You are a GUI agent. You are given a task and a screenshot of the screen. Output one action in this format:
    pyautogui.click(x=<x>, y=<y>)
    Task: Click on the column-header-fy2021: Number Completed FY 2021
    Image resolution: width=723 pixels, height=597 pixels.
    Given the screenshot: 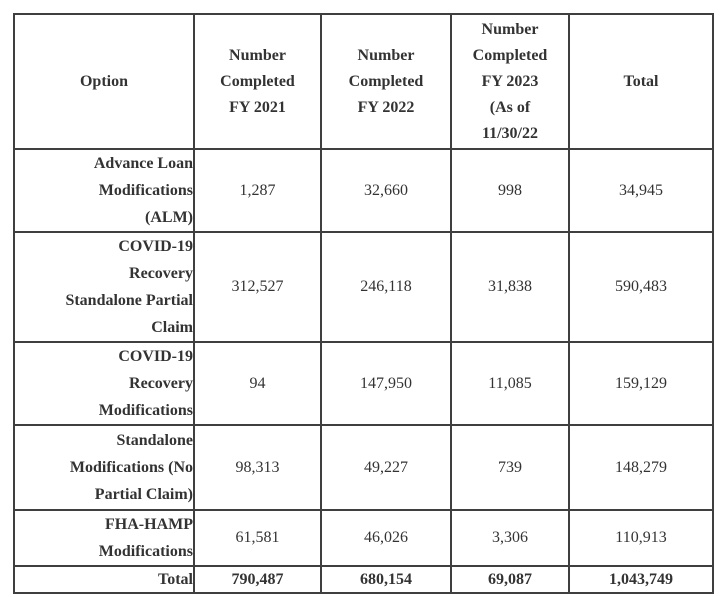 What is the action you would take?
    pyautogui.click(x=257, y=81)
    